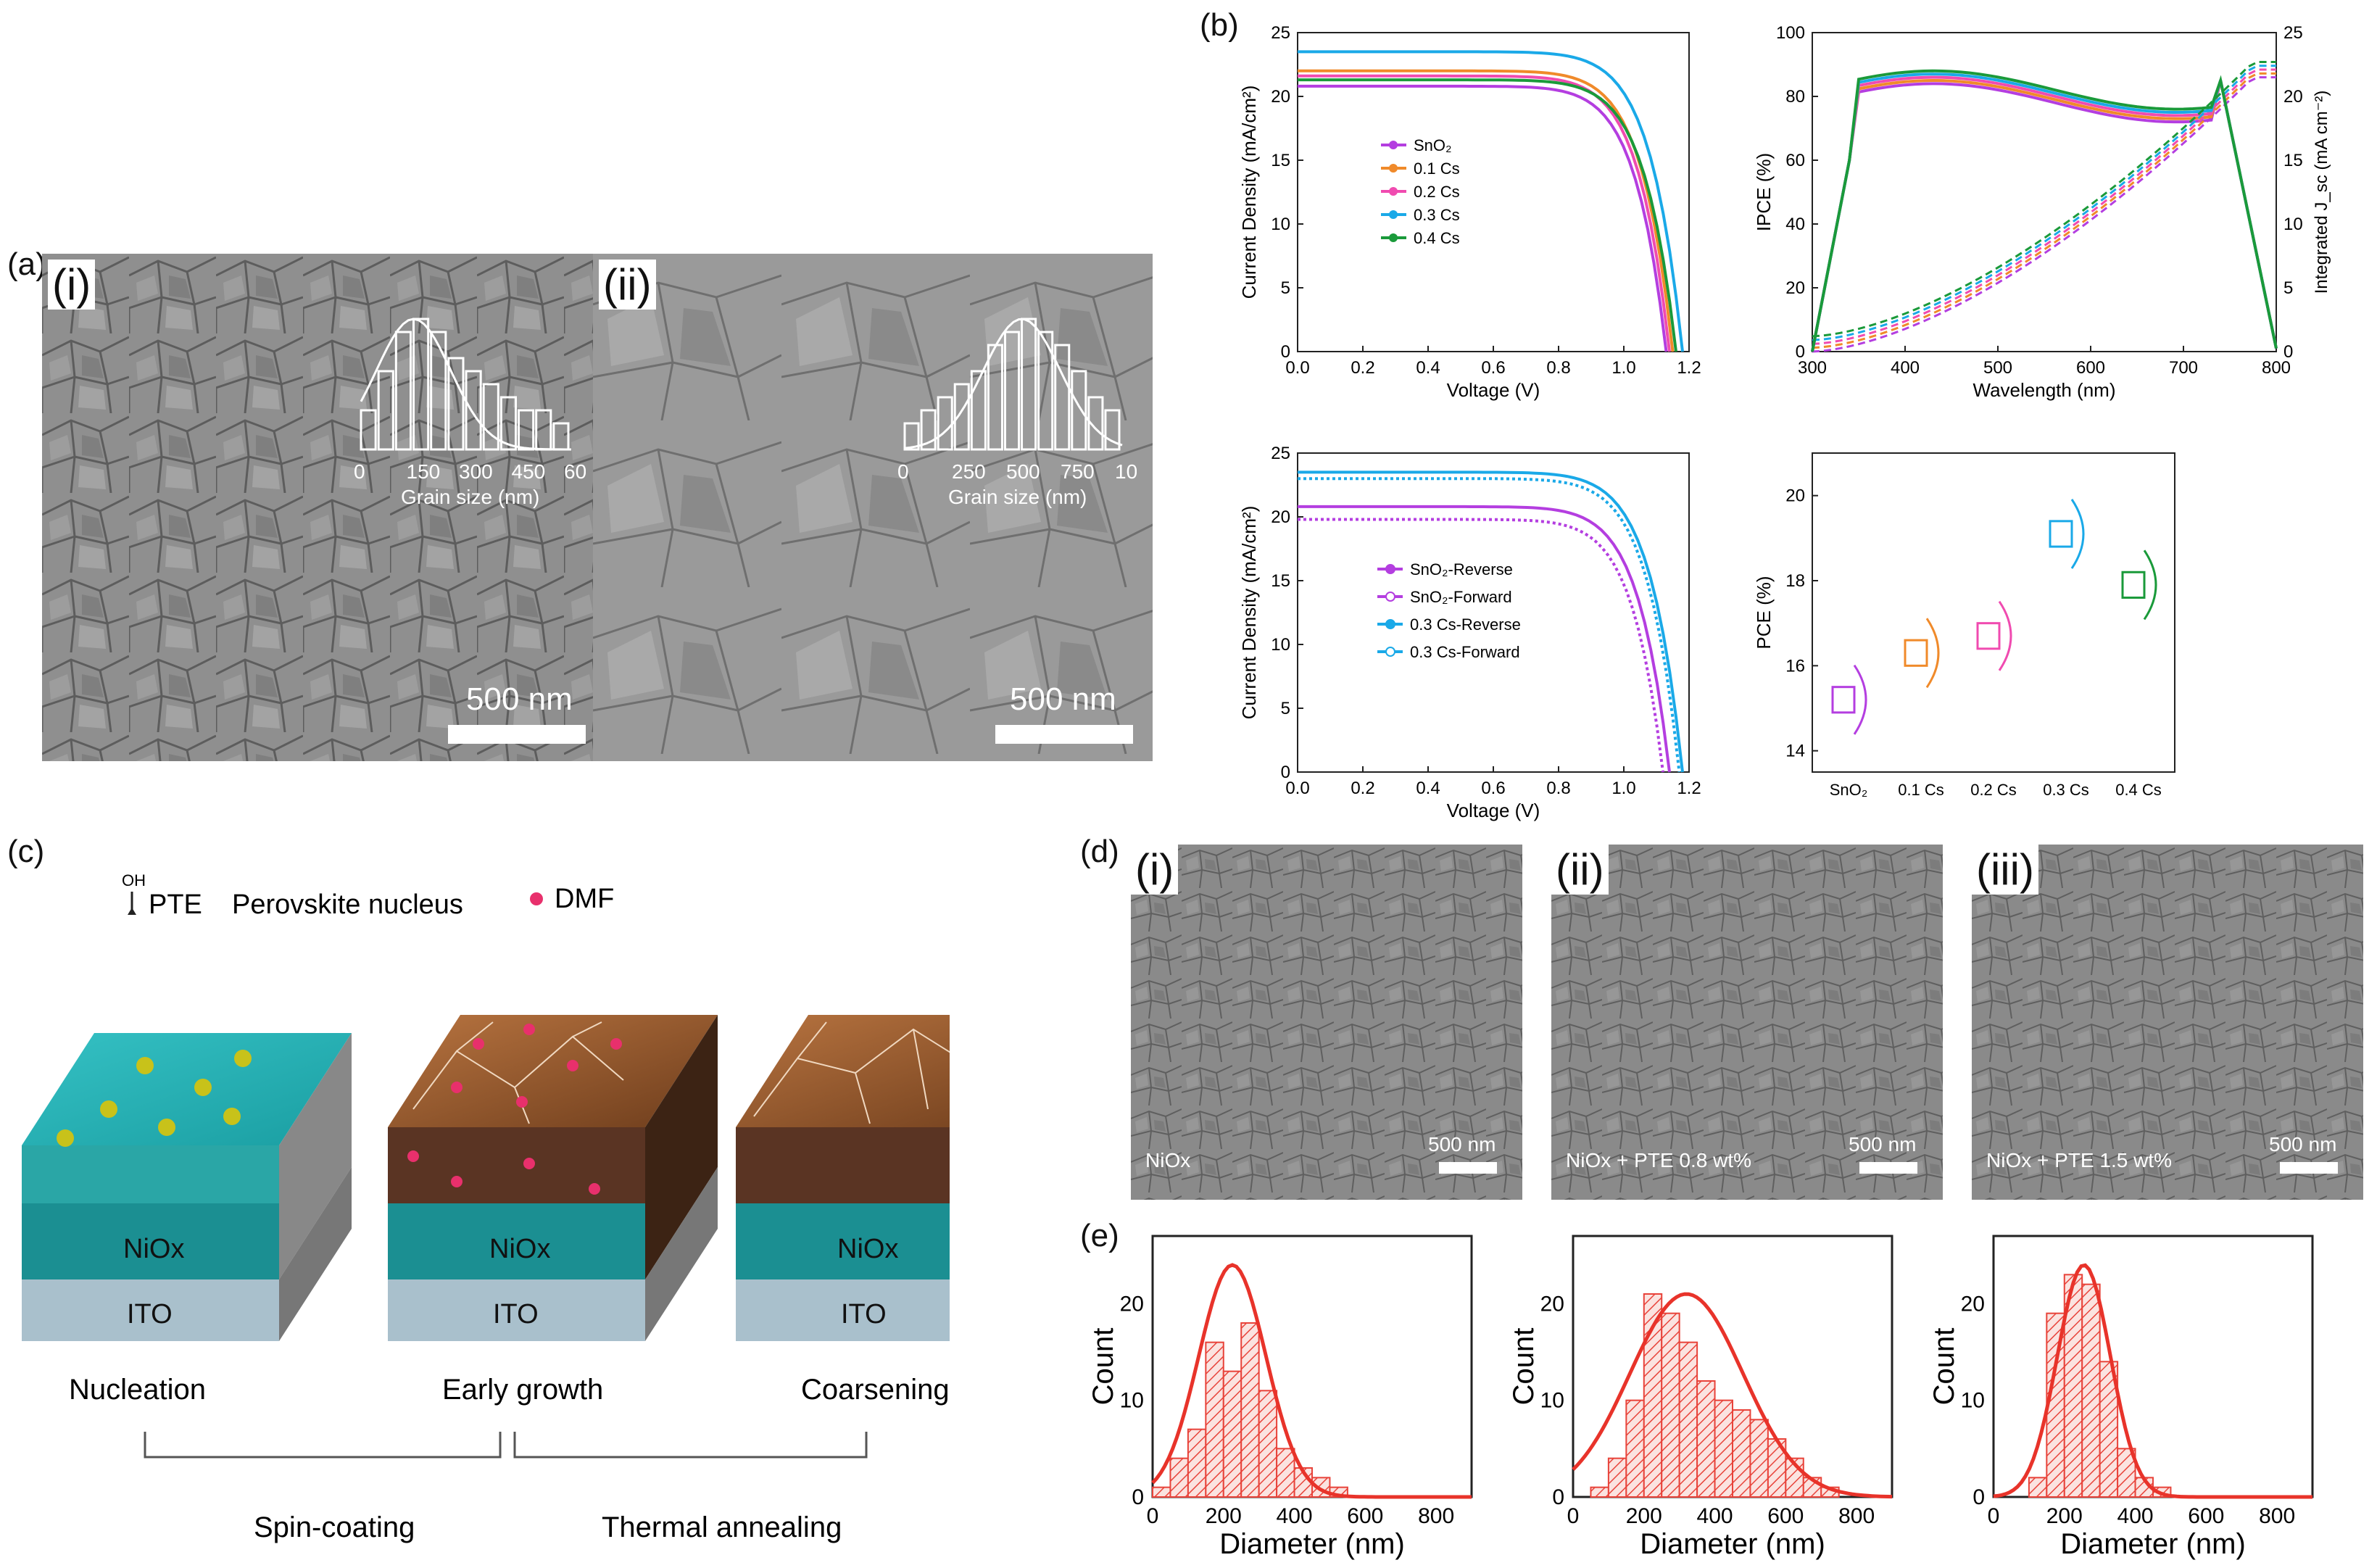 The image size is (2377, 1568). Describe the element at coordinates (1297, 368) in the screenshot. I see `x-tick-label: 0.0` at that location.